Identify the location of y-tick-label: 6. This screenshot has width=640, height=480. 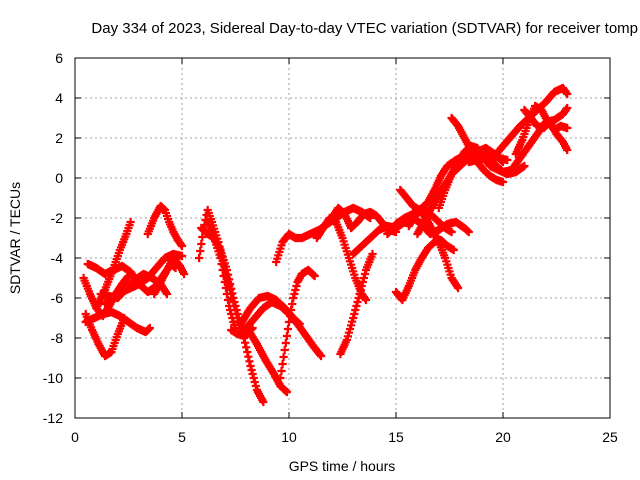
(59, 58).